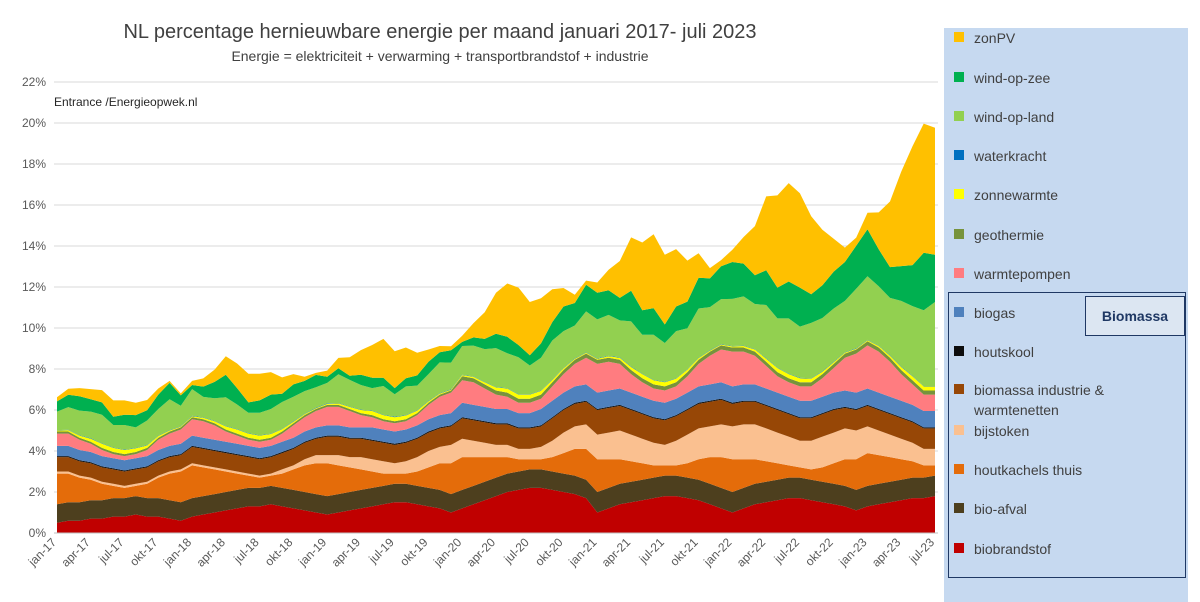 This screenshot has width=1200, height=602. I want to click on x-tick-label: jan-23, so click(852, 552).